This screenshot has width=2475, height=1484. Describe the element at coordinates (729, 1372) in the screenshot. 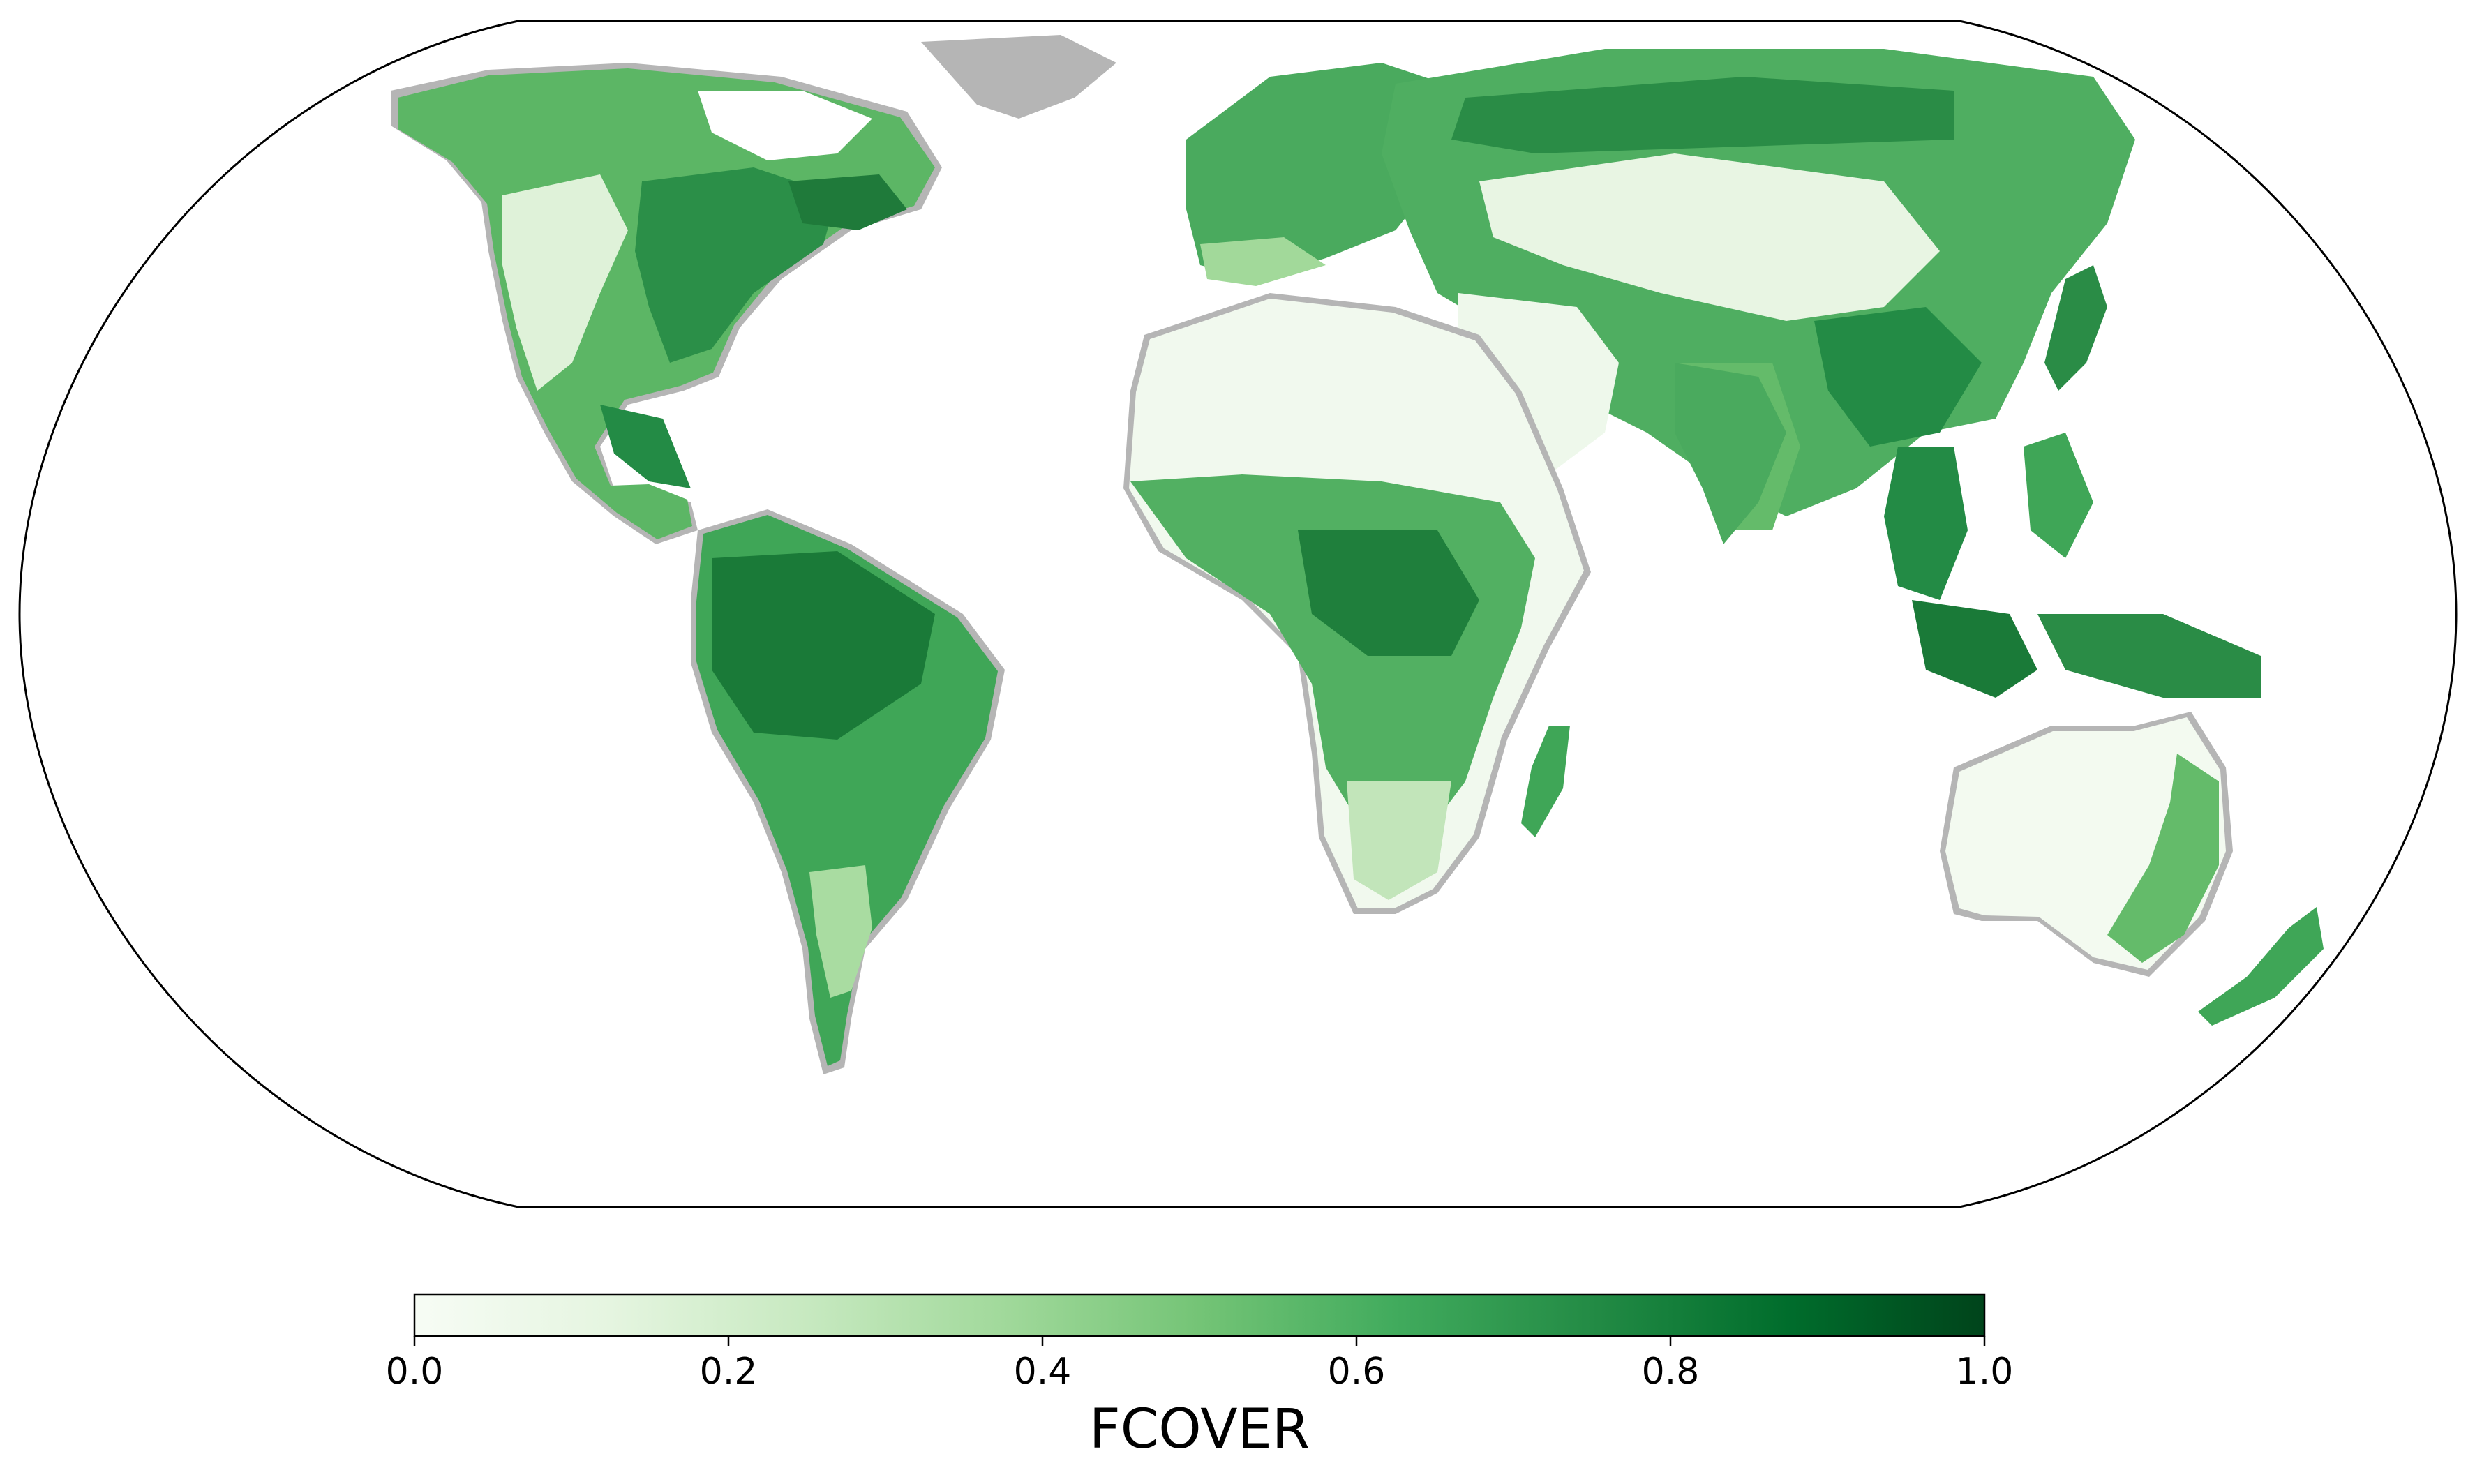

I see `colorbar-tick-label: 0.2` at that location.